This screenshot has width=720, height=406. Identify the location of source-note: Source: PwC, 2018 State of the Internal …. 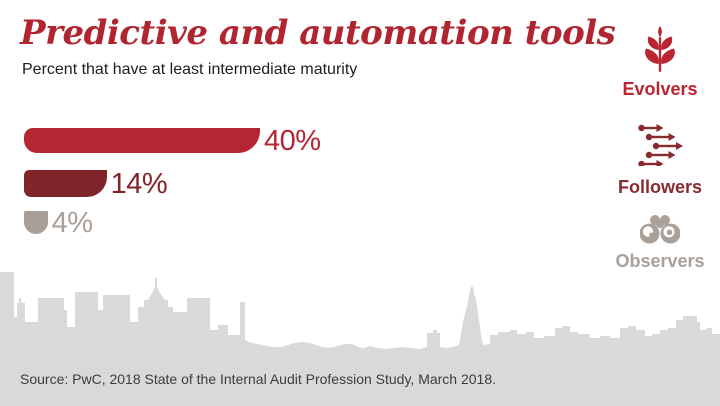
(258, 379).